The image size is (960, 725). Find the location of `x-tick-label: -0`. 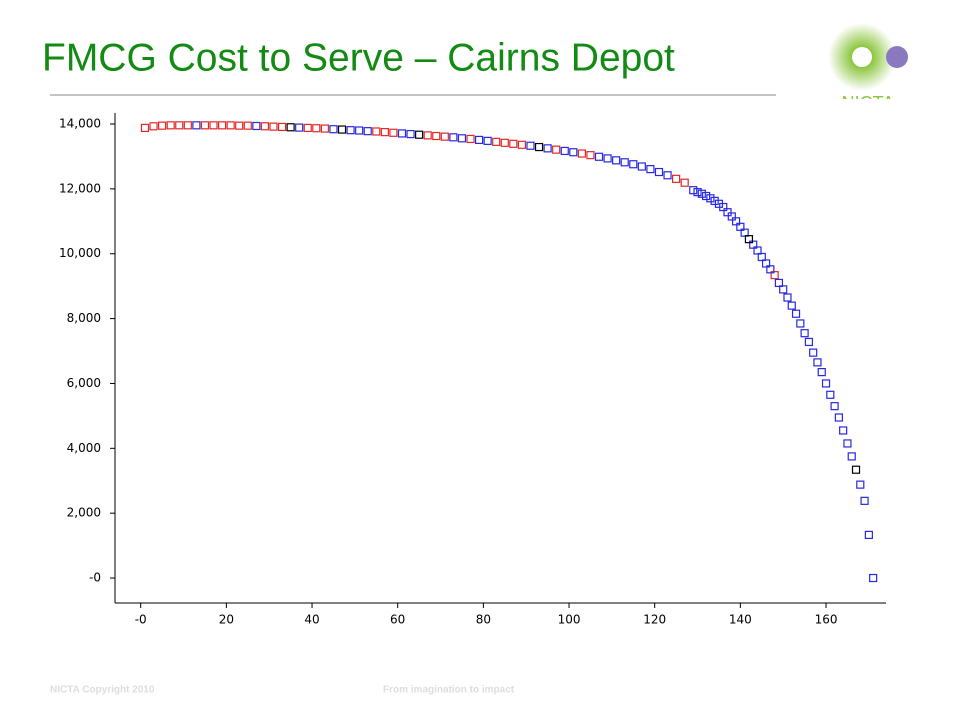

x-tick-label: -0 is located at coordinates (141, 620).